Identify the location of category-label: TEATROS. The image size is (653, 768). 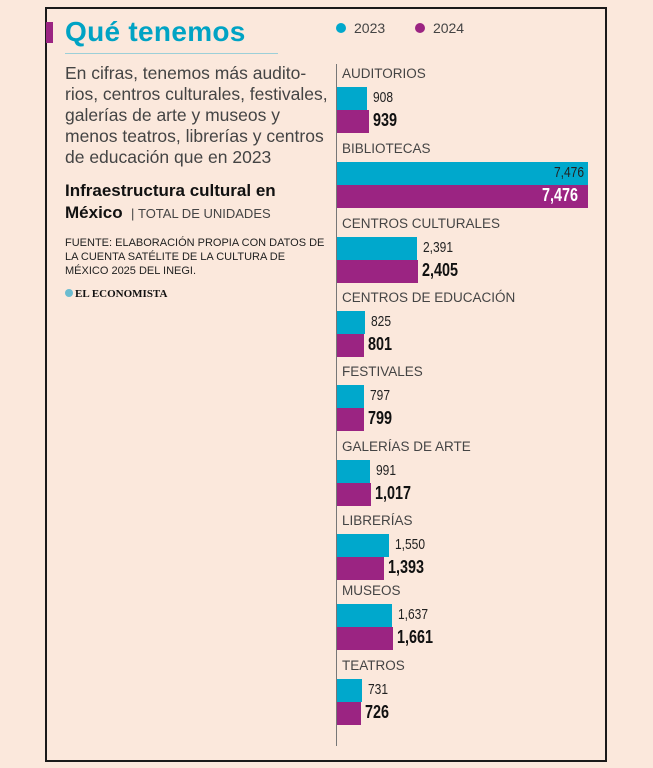
(373, 665).